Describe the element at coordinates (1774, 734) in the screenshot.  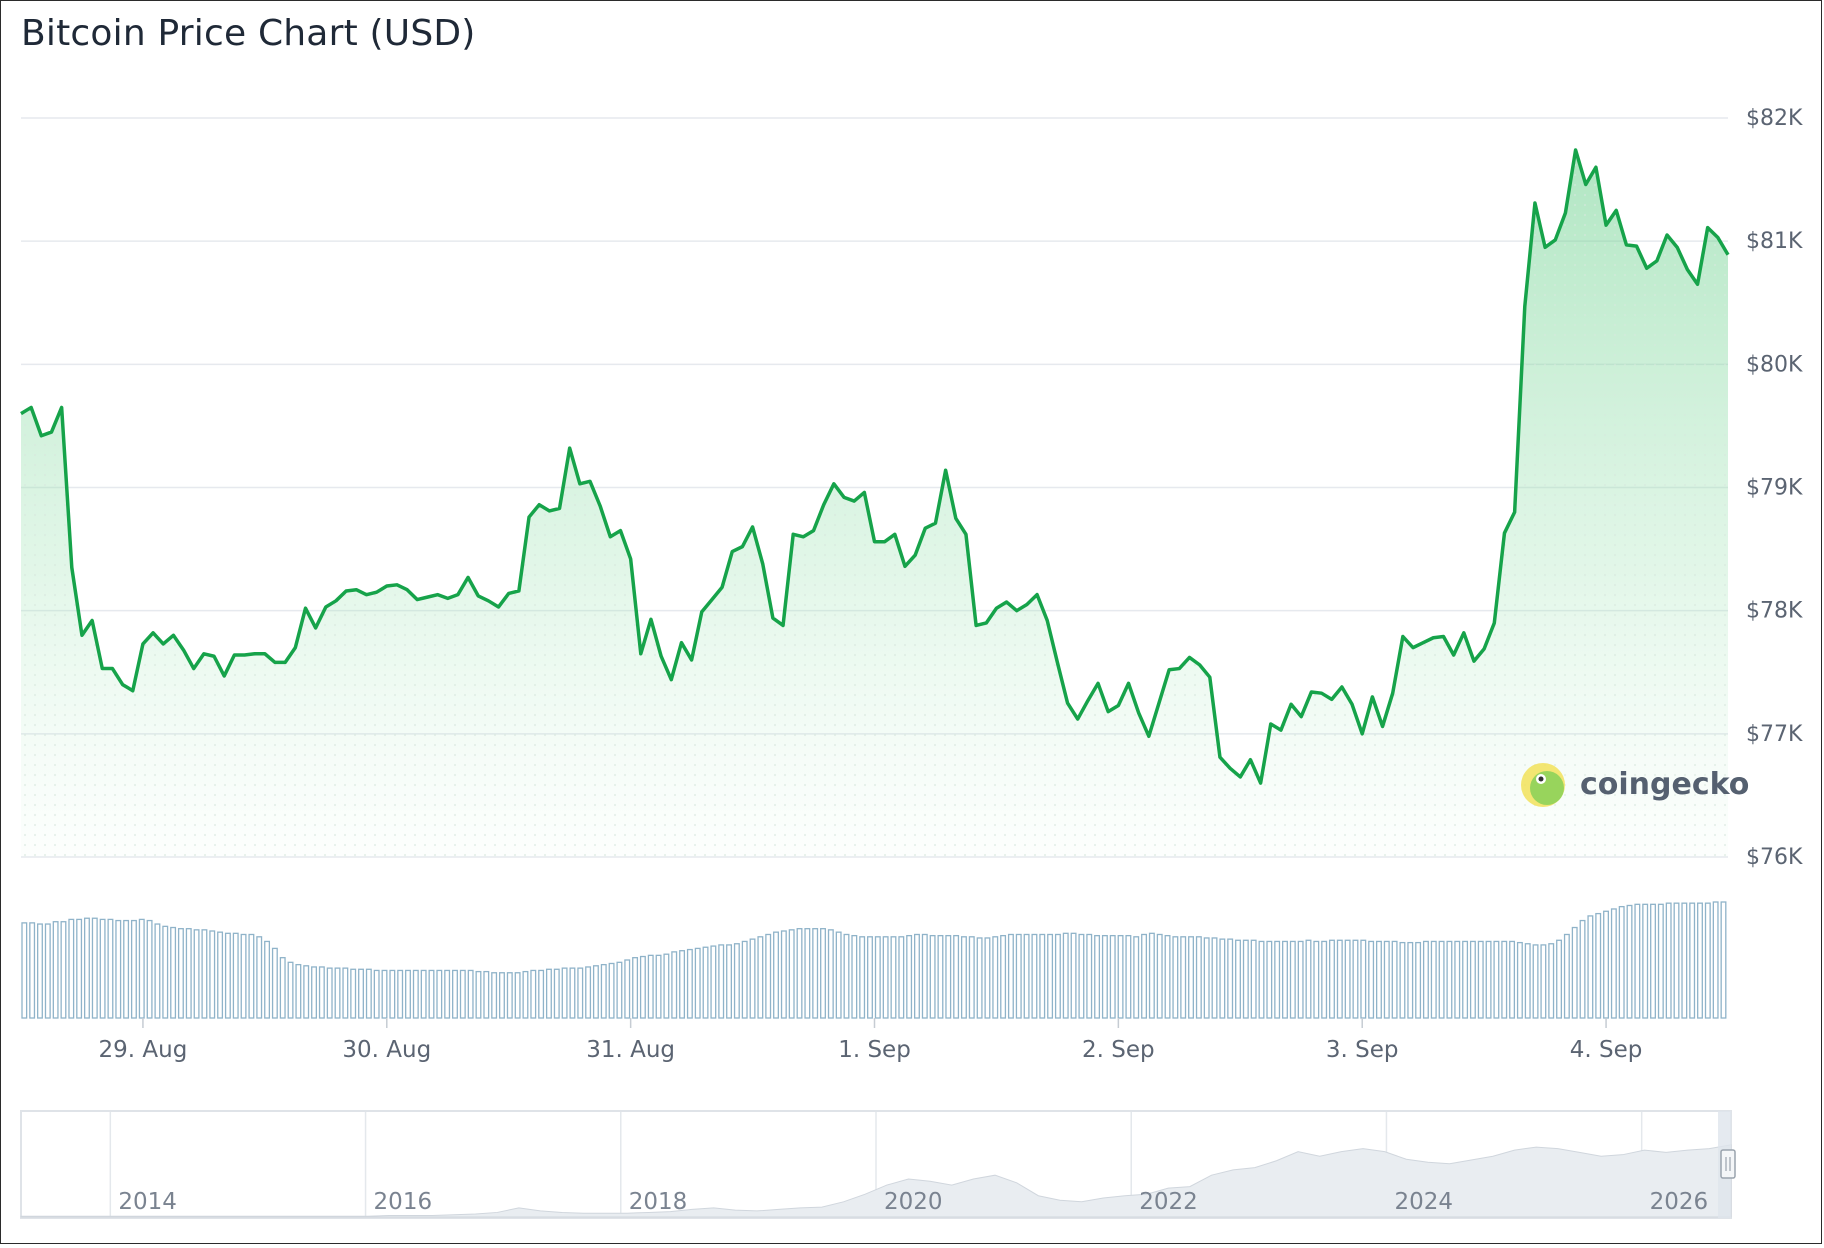
I see `y-tick-label: $77K` at that location.